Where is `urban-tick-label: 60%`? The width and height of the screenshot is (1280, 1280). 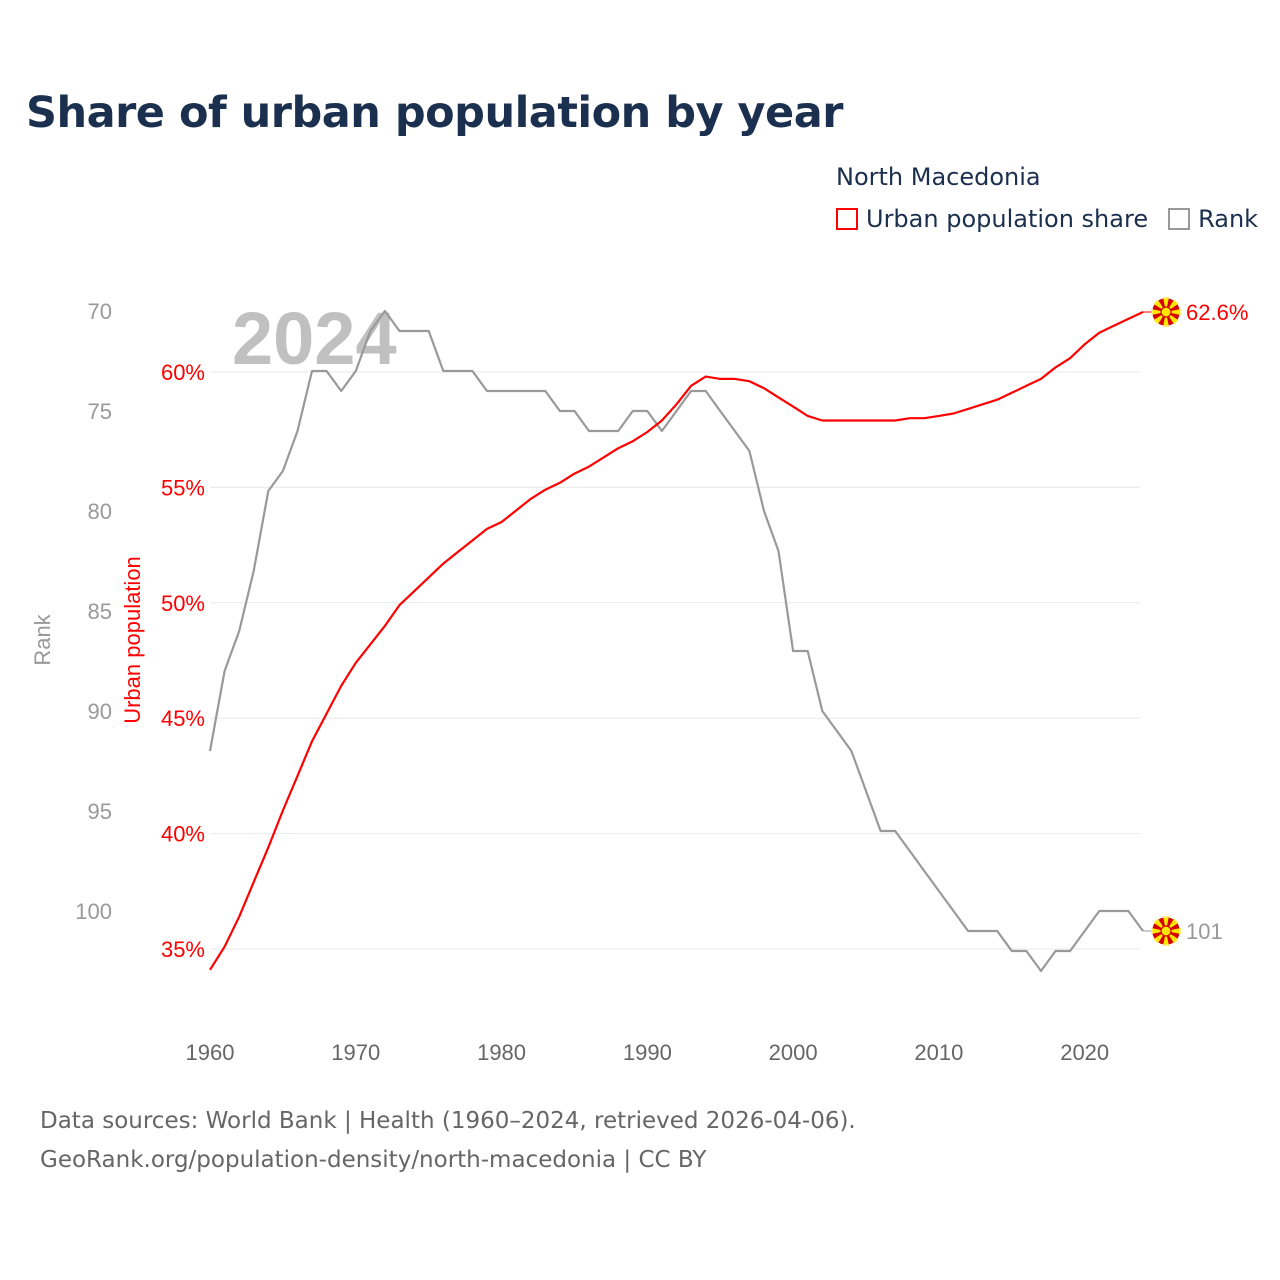
urban-tick-label: 60% is located at coordinates (183, 372).